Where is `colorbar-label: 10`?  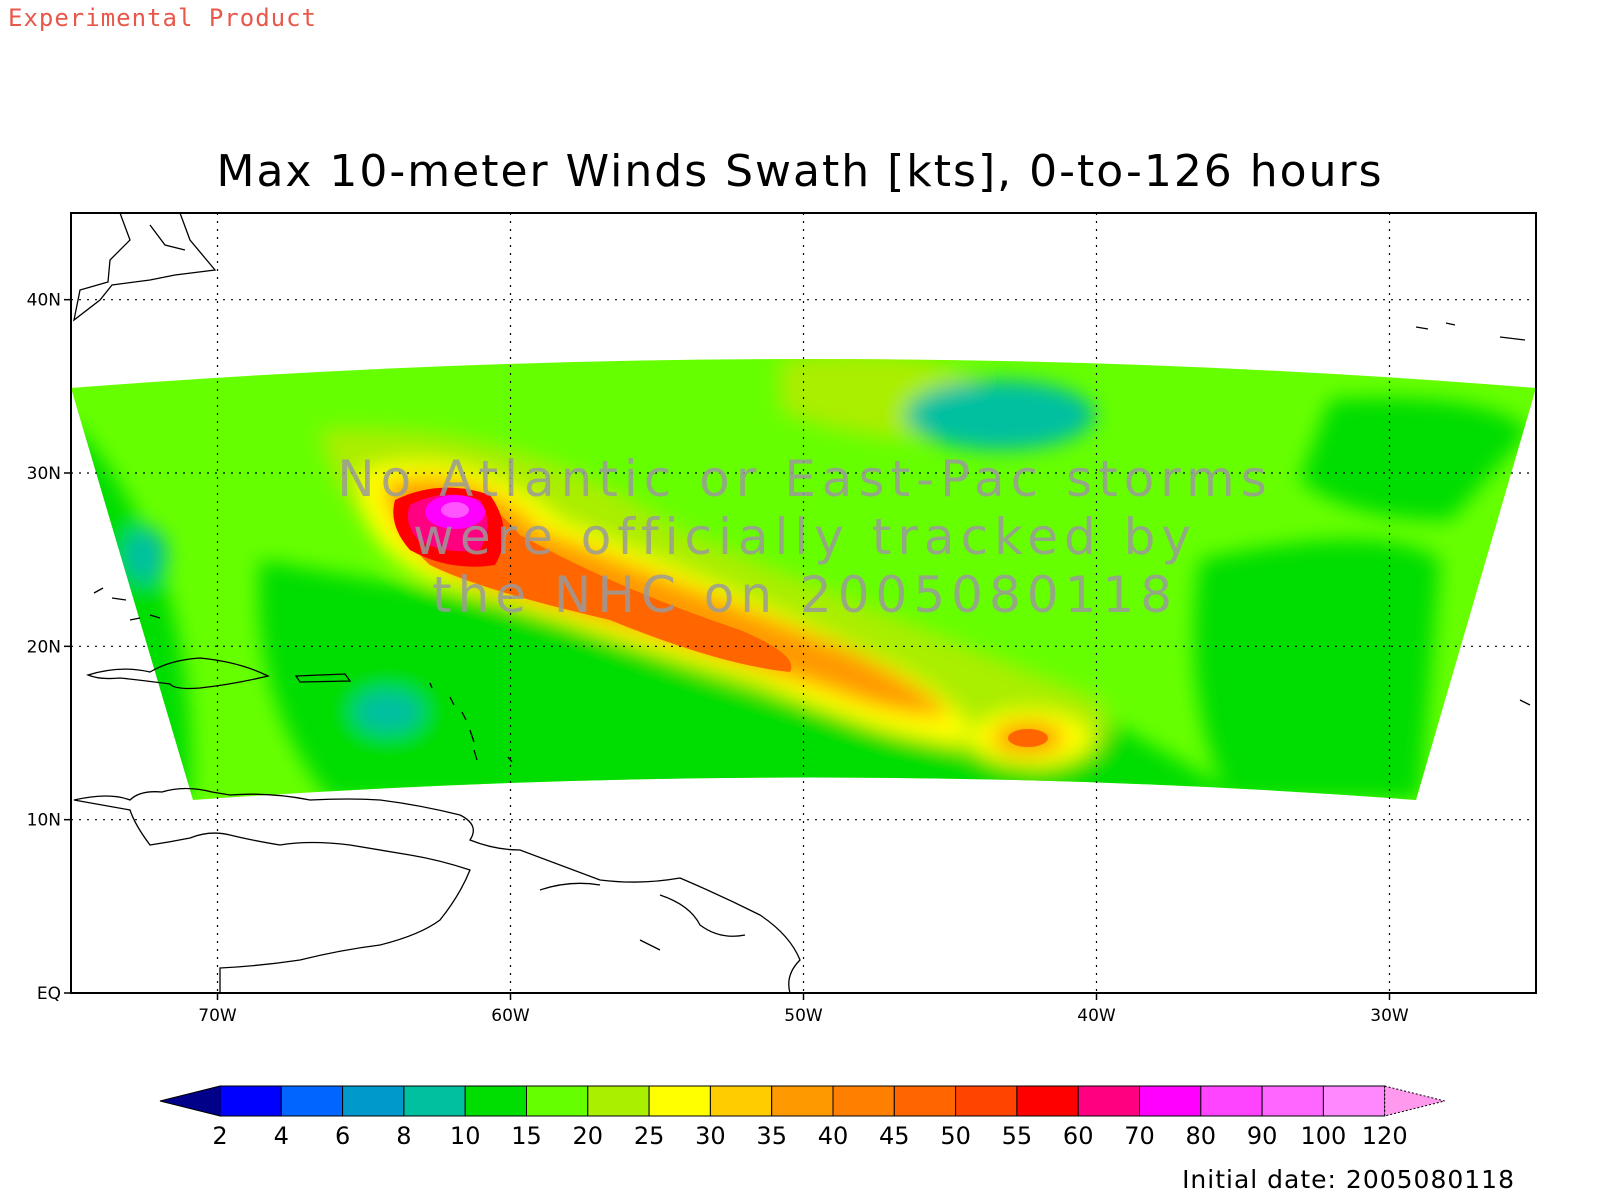 colorbar-label: 10 is located at coordinates (465, 1136).